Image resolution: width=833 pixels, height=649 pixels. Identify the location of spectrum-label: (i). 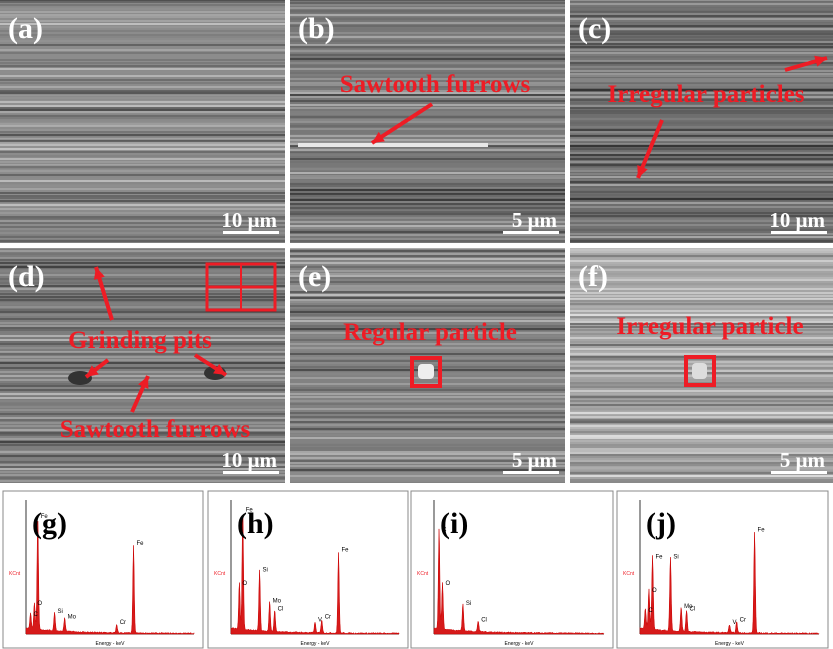
(454, 523).